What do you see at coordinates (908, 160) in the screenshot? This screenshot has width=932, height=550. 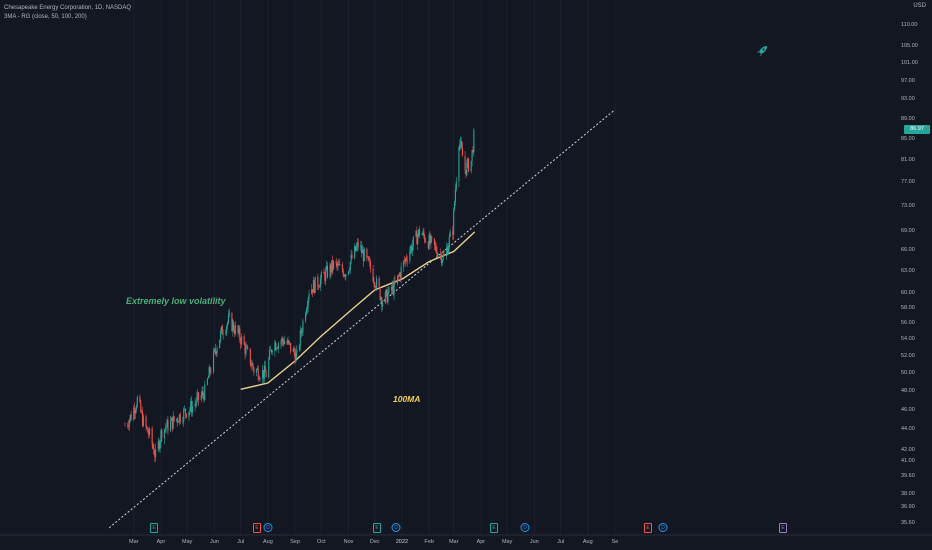 I see `price-axis-label: 81.00` at bounding box center [908, 160].